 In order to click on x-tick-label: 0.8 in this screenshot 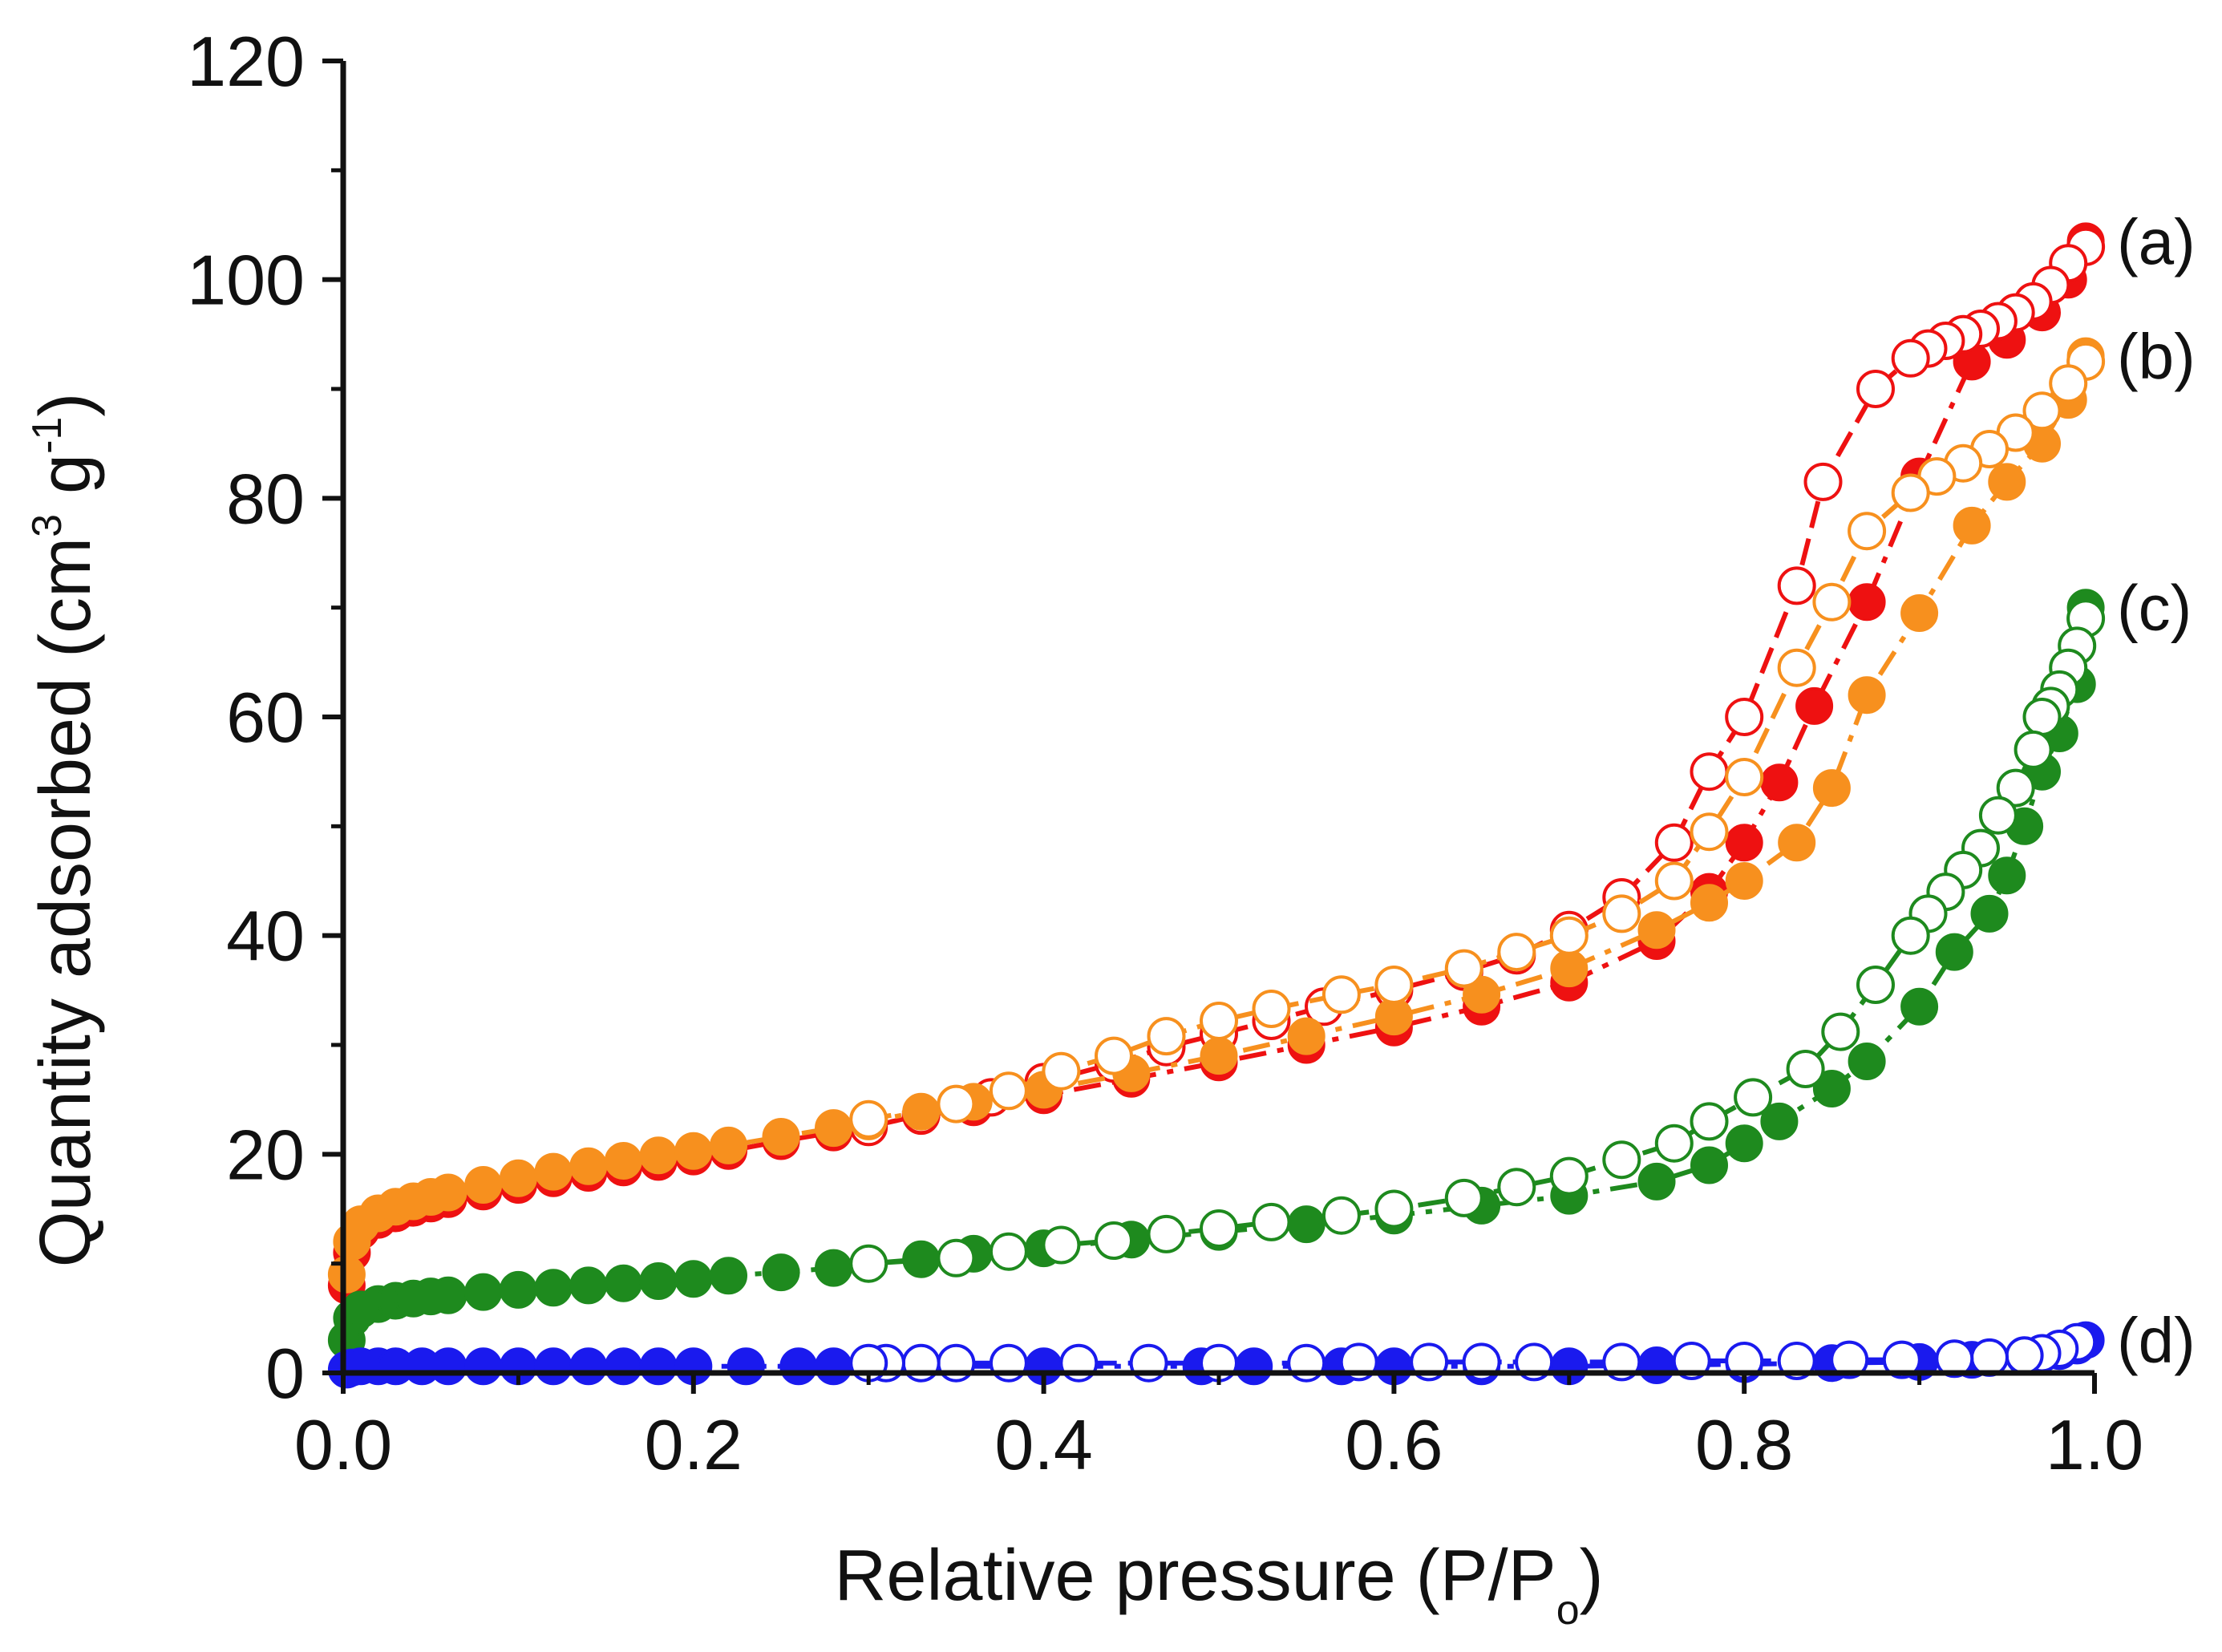, I will do `click(1744, 1444)`.